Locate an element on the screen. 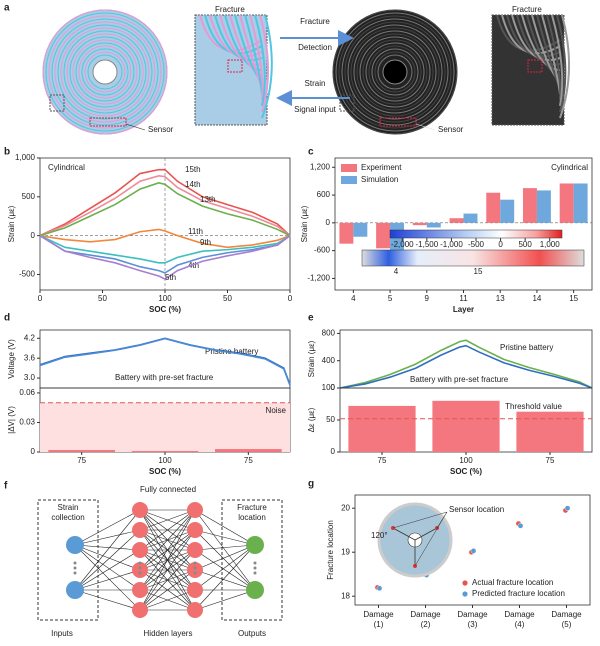 Image resolution: width=600 pixels, height=646 pixels. colorbar-tick-label: 1,000 is located at coordinates (550, 244).